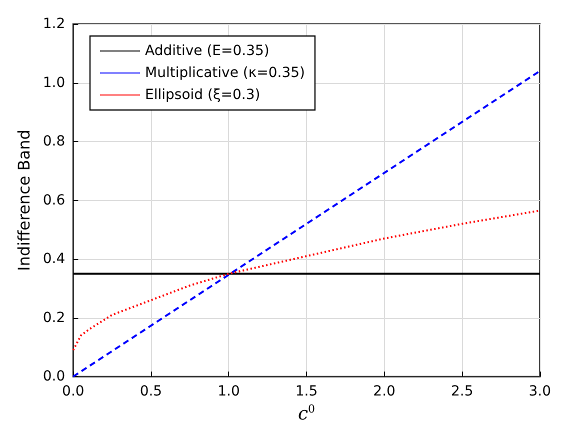  What do you see at coordinates (462, 392) in the screenshot?
I see `x-tick-label: 2.5` at bounding box center [462, 392].